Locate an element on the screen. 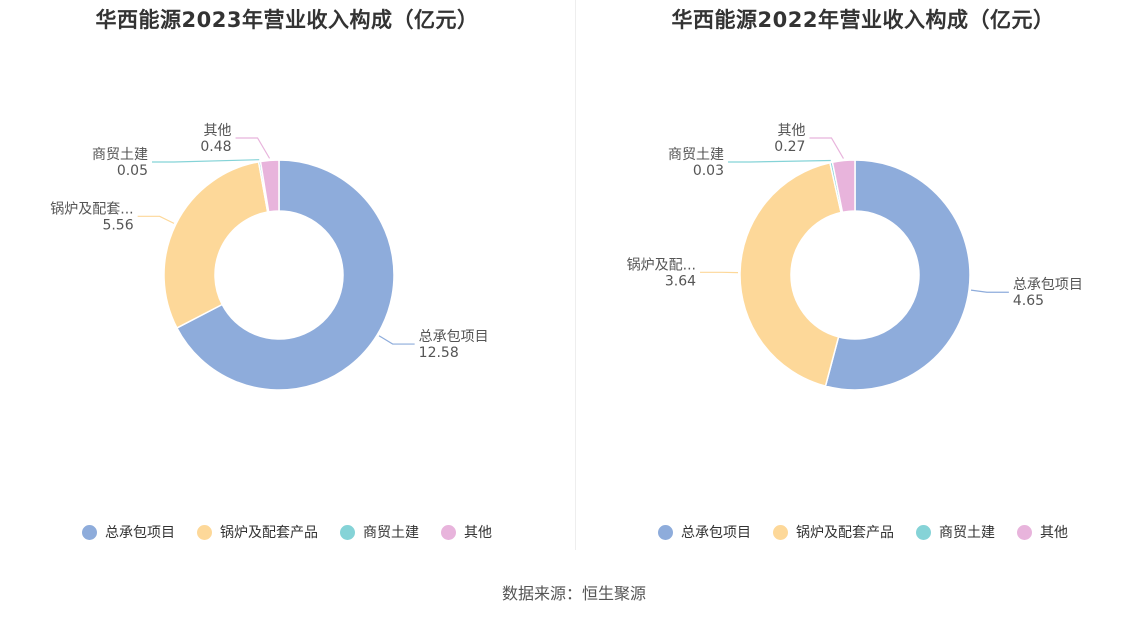  slice-value-other-0: 0.48 is located at coordinates (215, 147).